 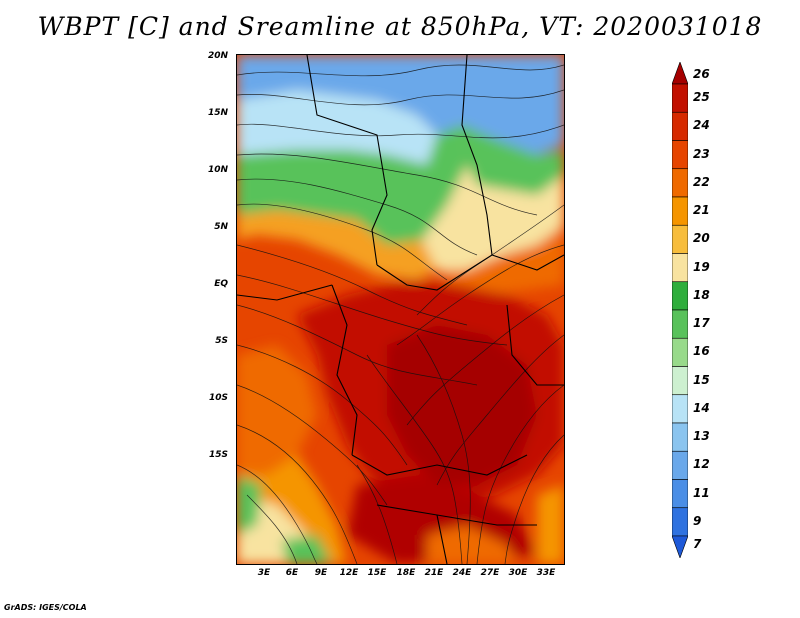 What do you see at coordinates (462, 573) in the screenshot?
I see `lon-label-24e: 24E` at bounding box center [462, 573].